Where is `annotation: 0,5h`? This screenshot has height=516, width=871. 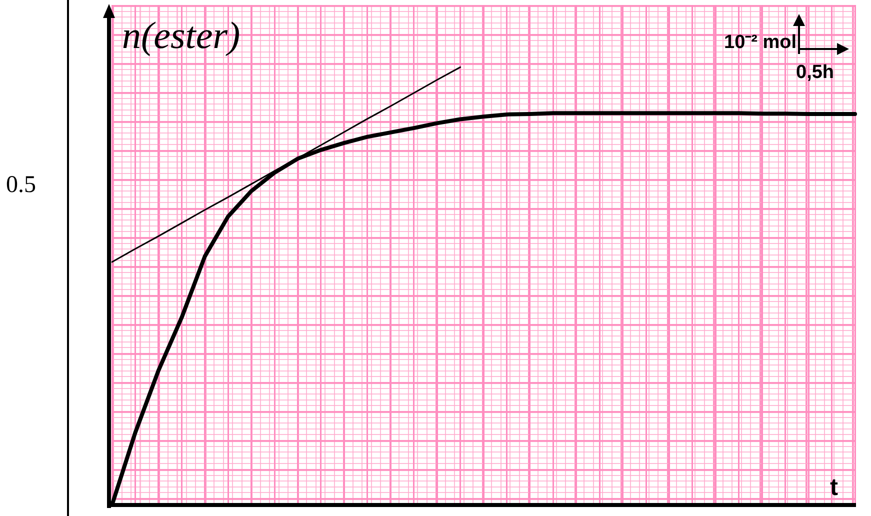
annotation: 0,5h is located at coordinates (815, 73).